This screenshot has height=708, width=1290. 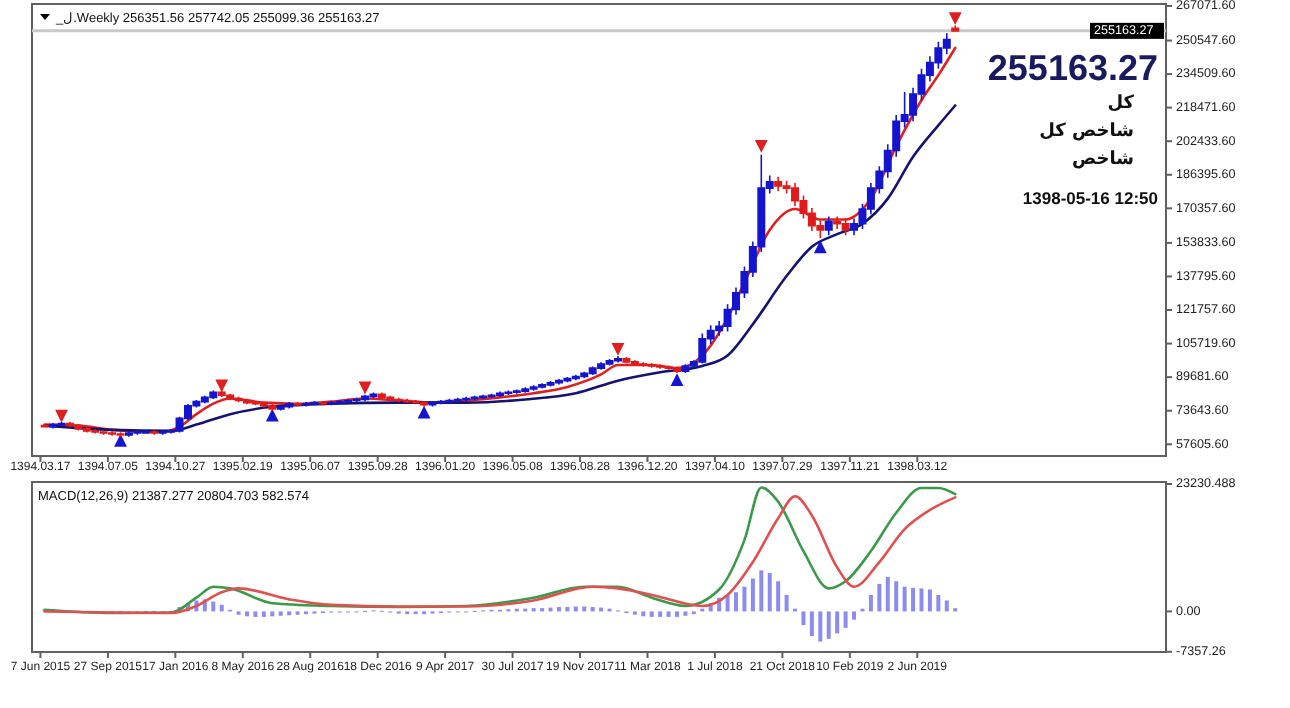 I want to click on annotation: 1398-05-16 12:50, so click(x=1090, y=198).